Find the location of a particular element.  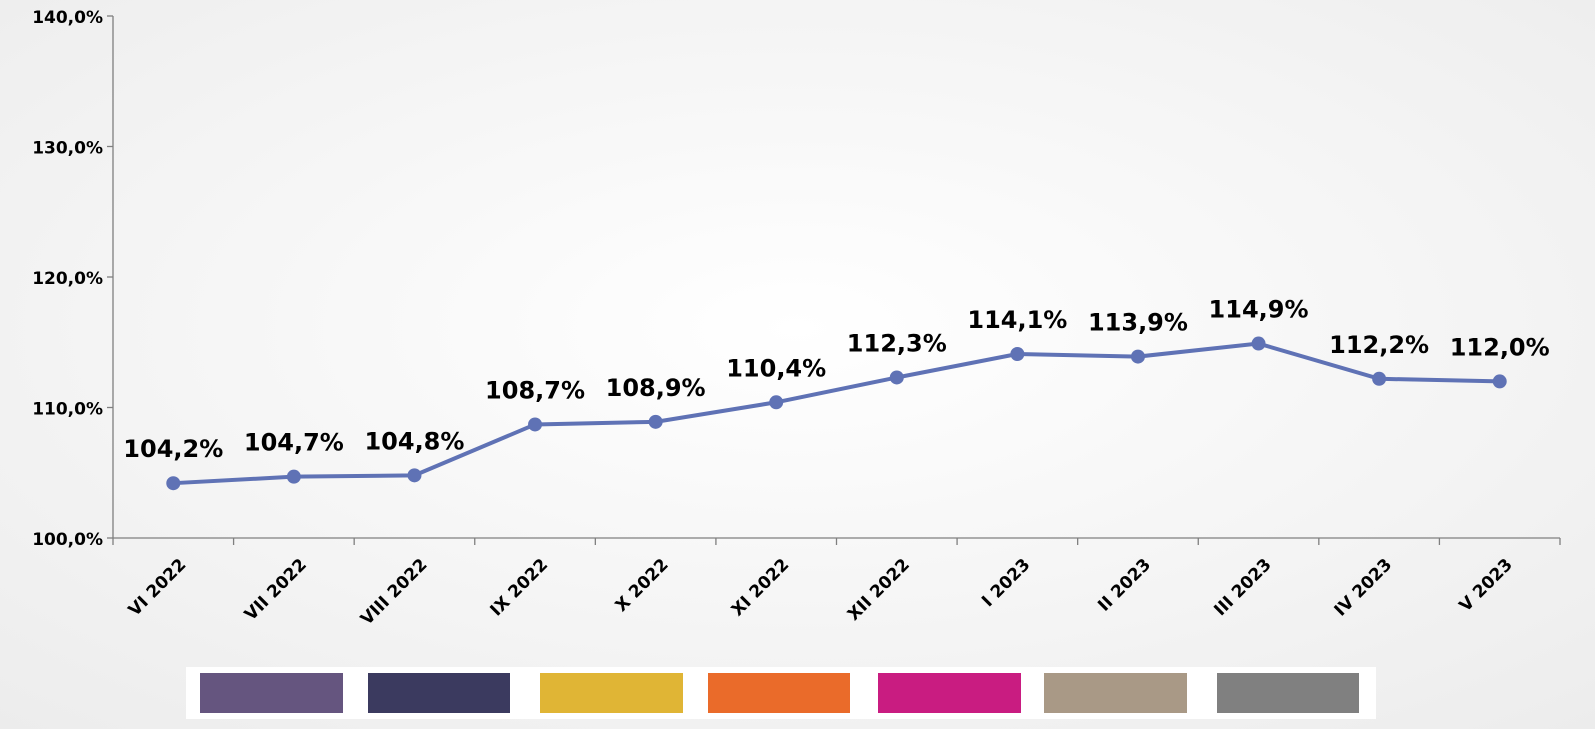

data-label: 114,9% is located at coordinates (1259, 310).